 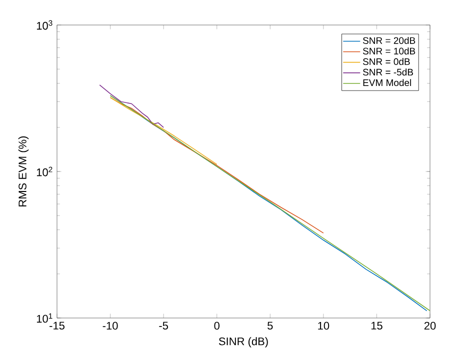 What do you see at coordinates (386, 61) in the screenshot?
I see `legend-label: SNR = 0dB` at bounding box center [386, 61].